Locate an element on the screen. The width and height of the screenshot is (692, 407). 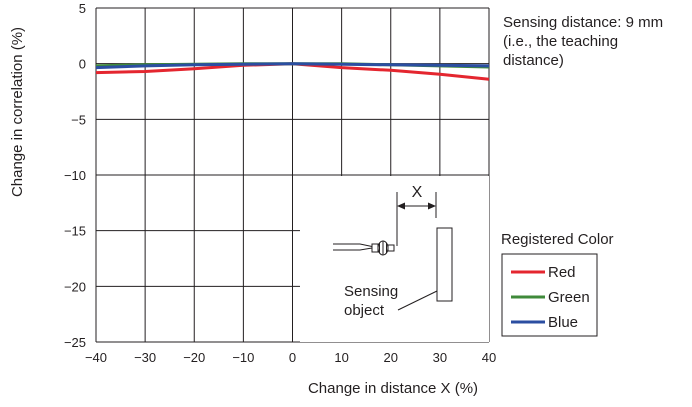
legend-label-blue: Blue is located at coordinates (563, 322).